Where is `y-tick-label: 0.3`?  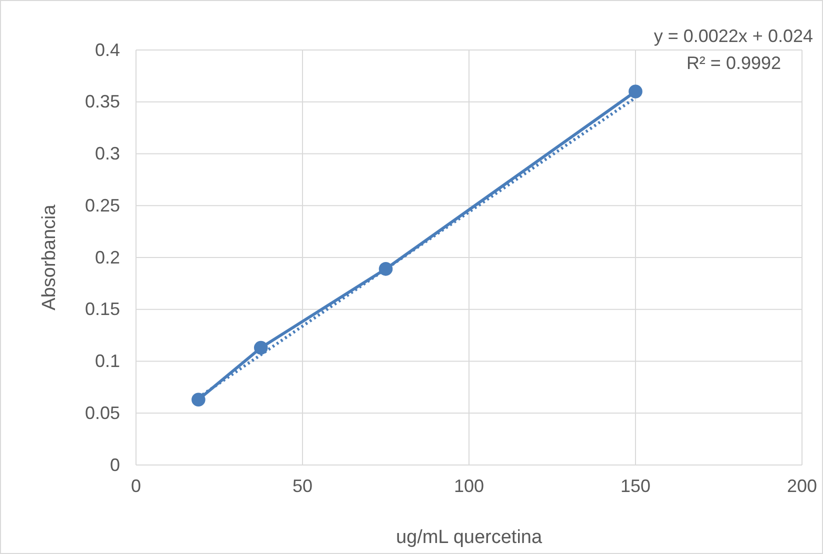
y-tick-label: 0.3 is located at coordinates (107, 154).